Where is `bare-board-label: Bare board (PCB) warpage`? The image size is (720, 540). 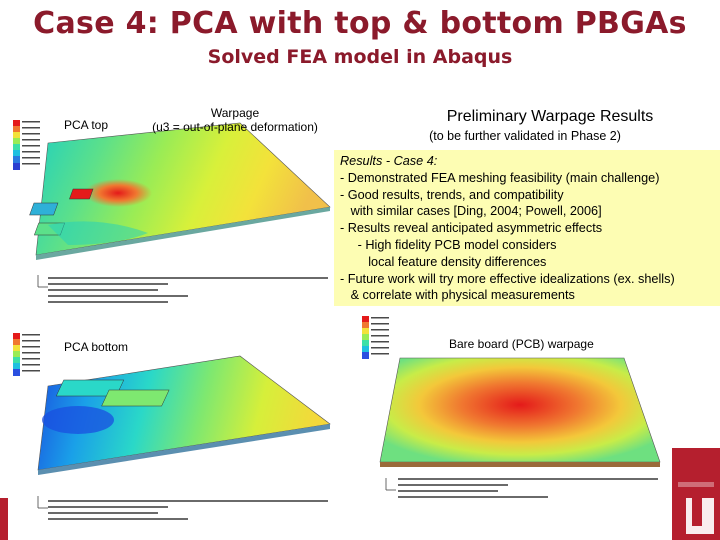
bare-board-label: Bare board (PCB) warpage is located at coordinates (521, 344).